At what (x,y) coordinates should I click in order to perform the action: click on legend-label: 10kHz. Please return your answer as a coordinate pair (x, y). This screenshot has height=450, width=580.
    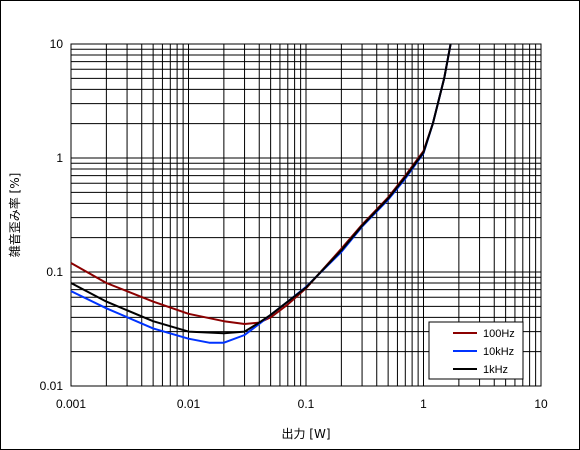
    Looking at the image, I should click on (498, 352).